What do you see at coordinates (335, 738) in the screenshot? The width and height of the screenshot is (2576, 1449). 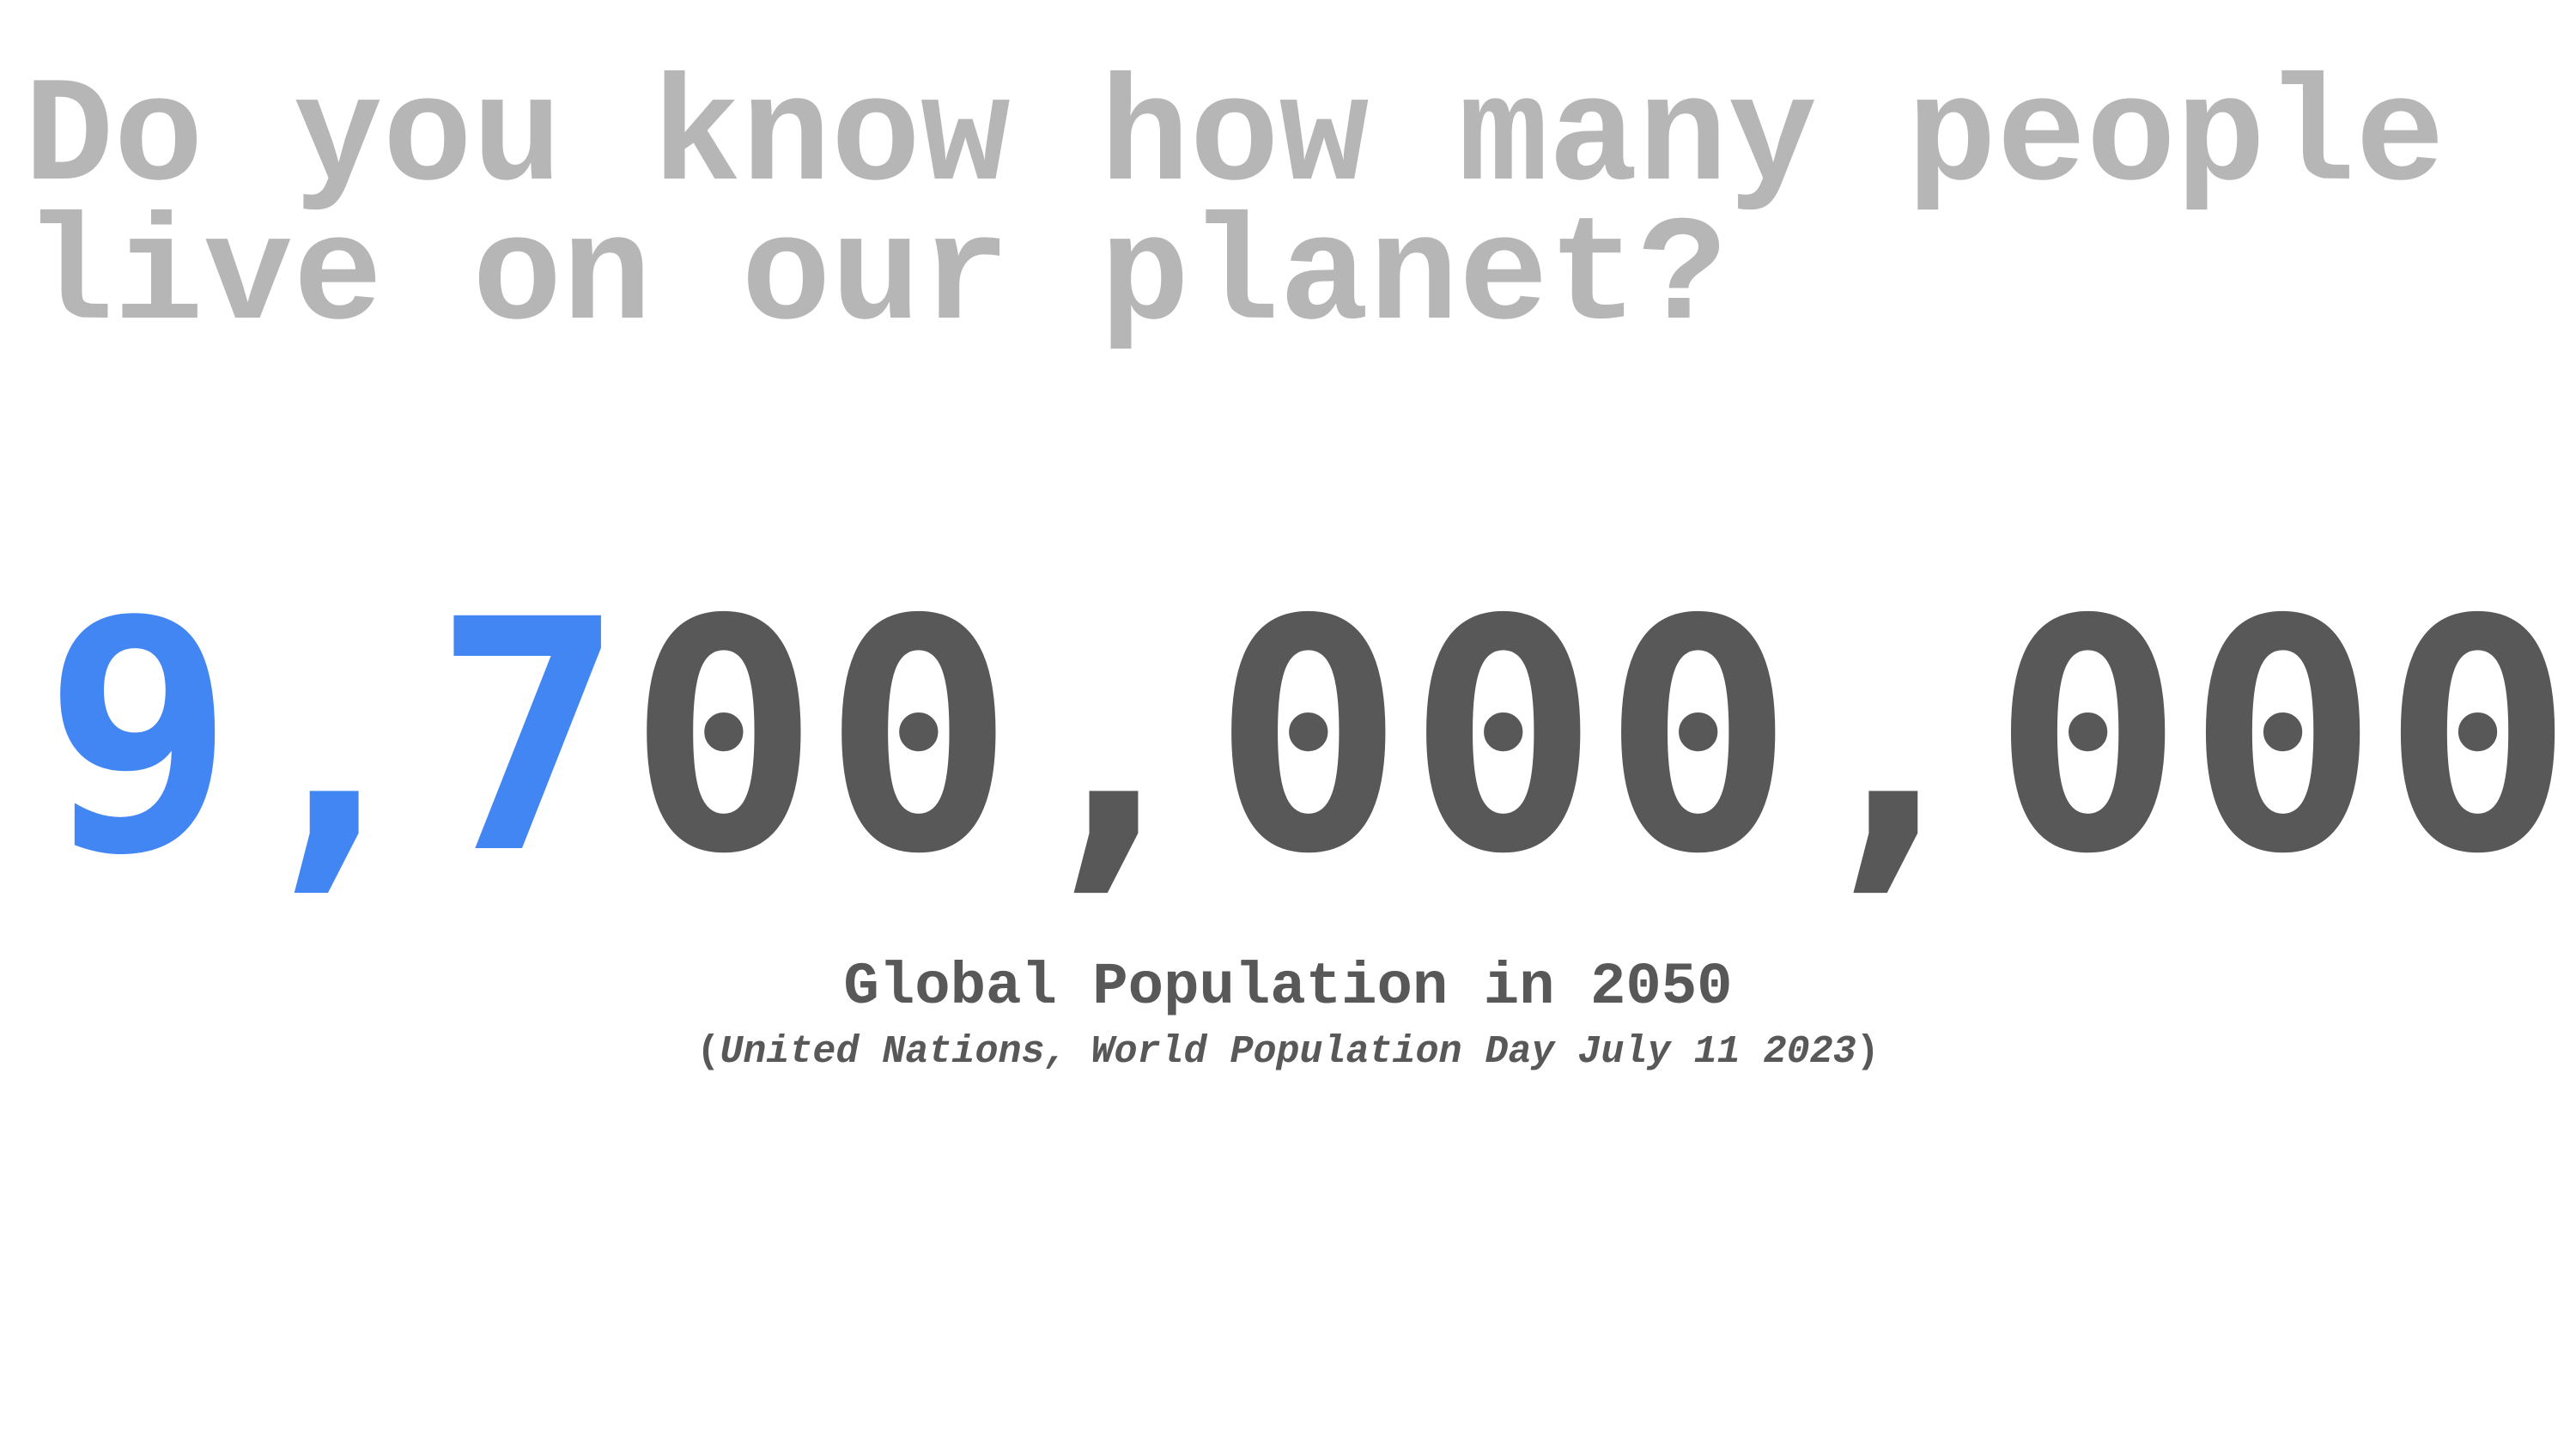 I see `population-highlighted-digits: 9,7` at bounding box center [335, 738].